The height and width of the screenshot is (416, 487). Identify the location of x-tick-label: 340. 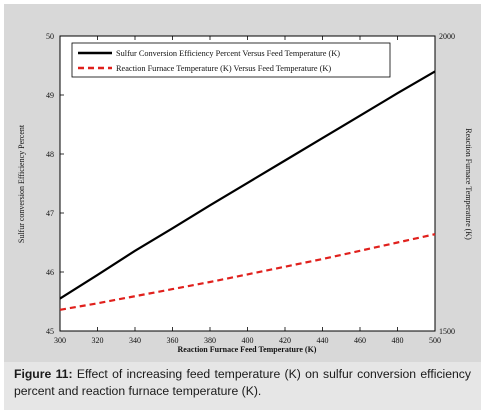
(135, 340).